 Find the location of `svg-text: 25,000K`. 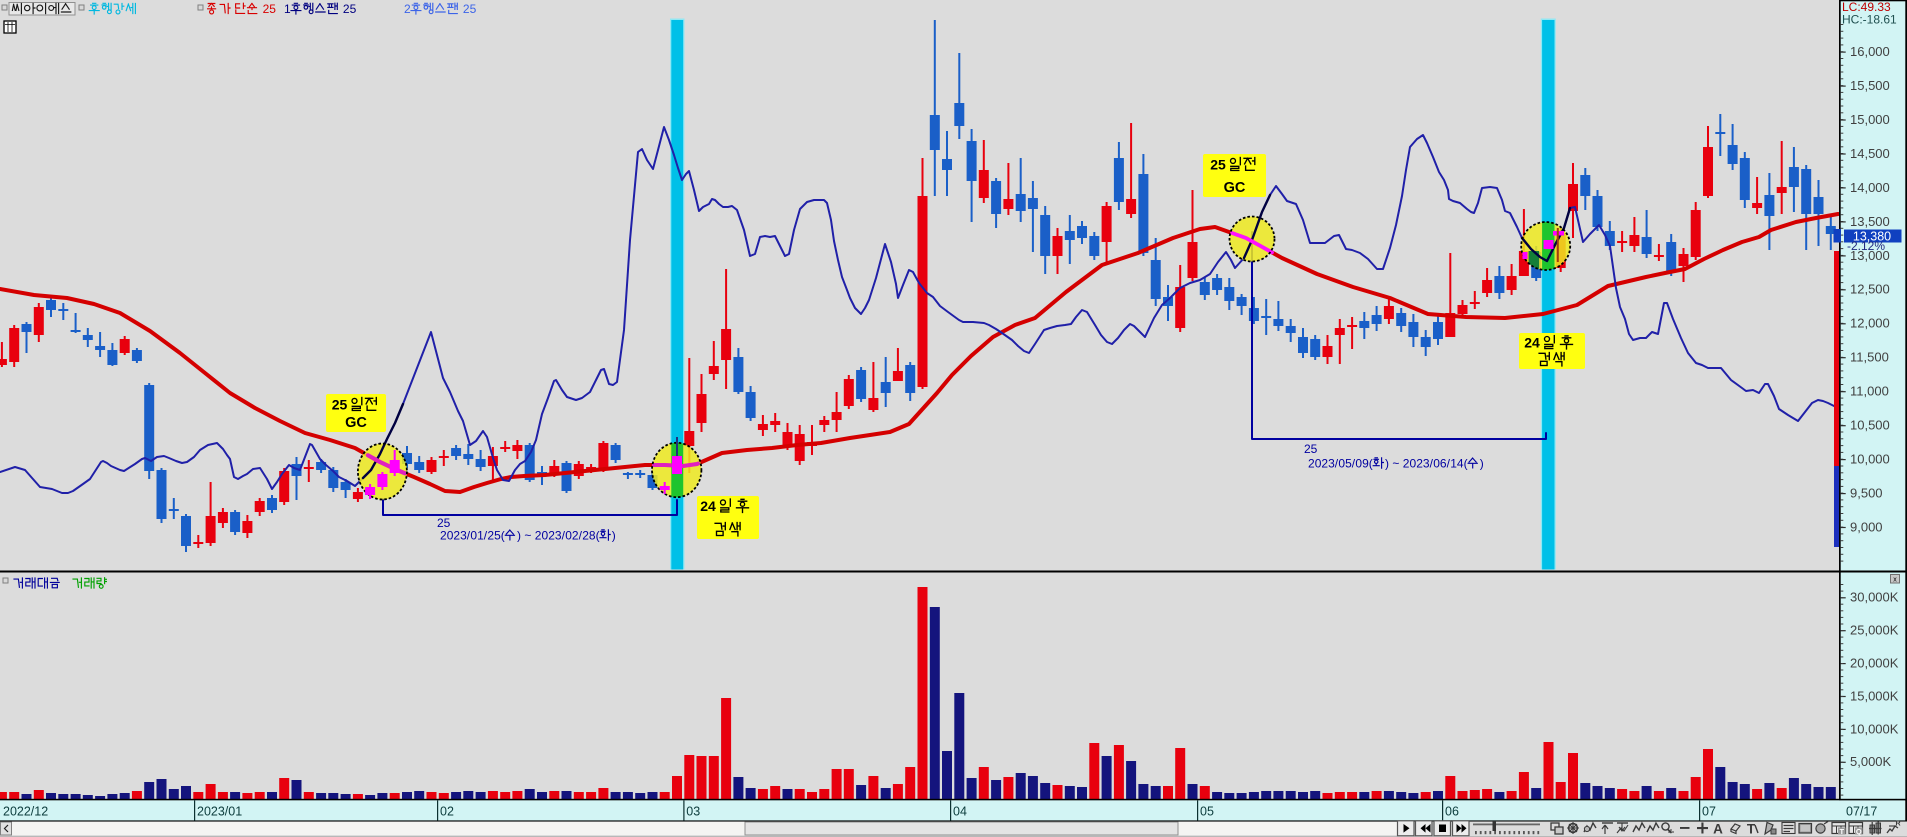

svg-text: 25,000K is located at coordinates (1874, 630).